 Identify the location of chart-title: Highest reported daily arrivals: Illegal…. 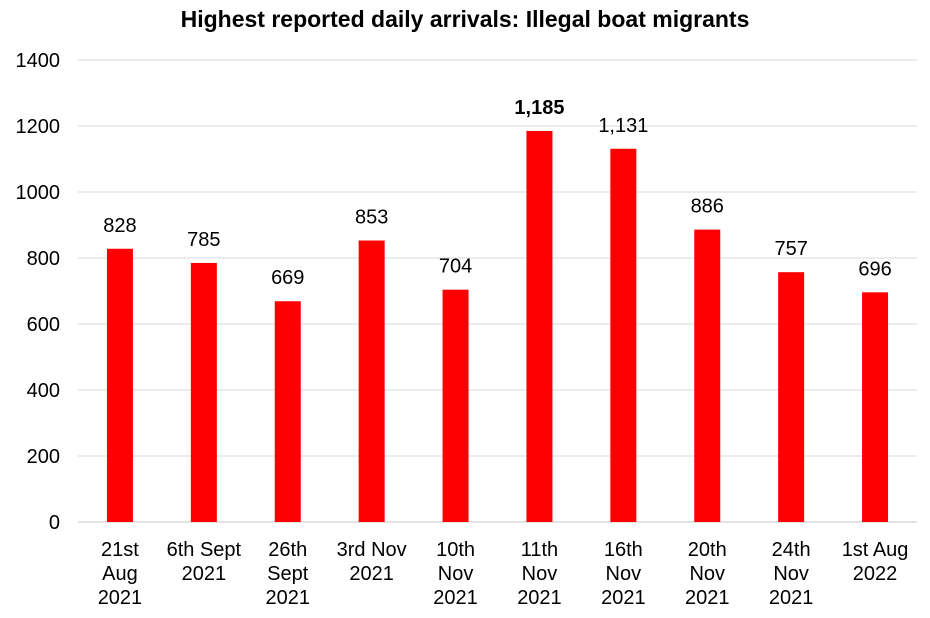
(465, 19).